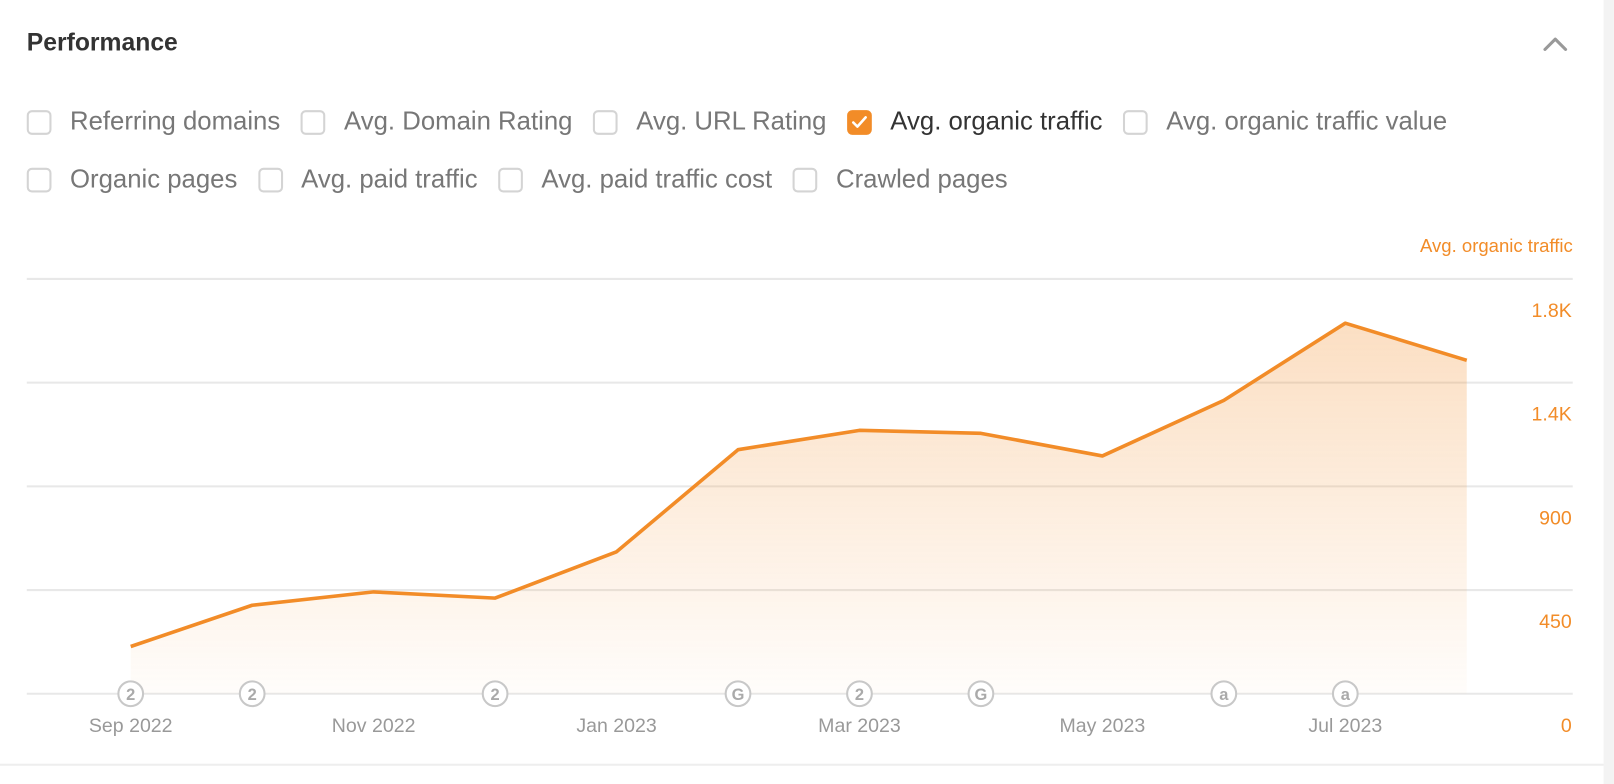  What do you see at coordinates (1307, 121) in the screenshot?
I see `checkbox-label: Avg. organic traffic value` at bounding box center [1307, 121].